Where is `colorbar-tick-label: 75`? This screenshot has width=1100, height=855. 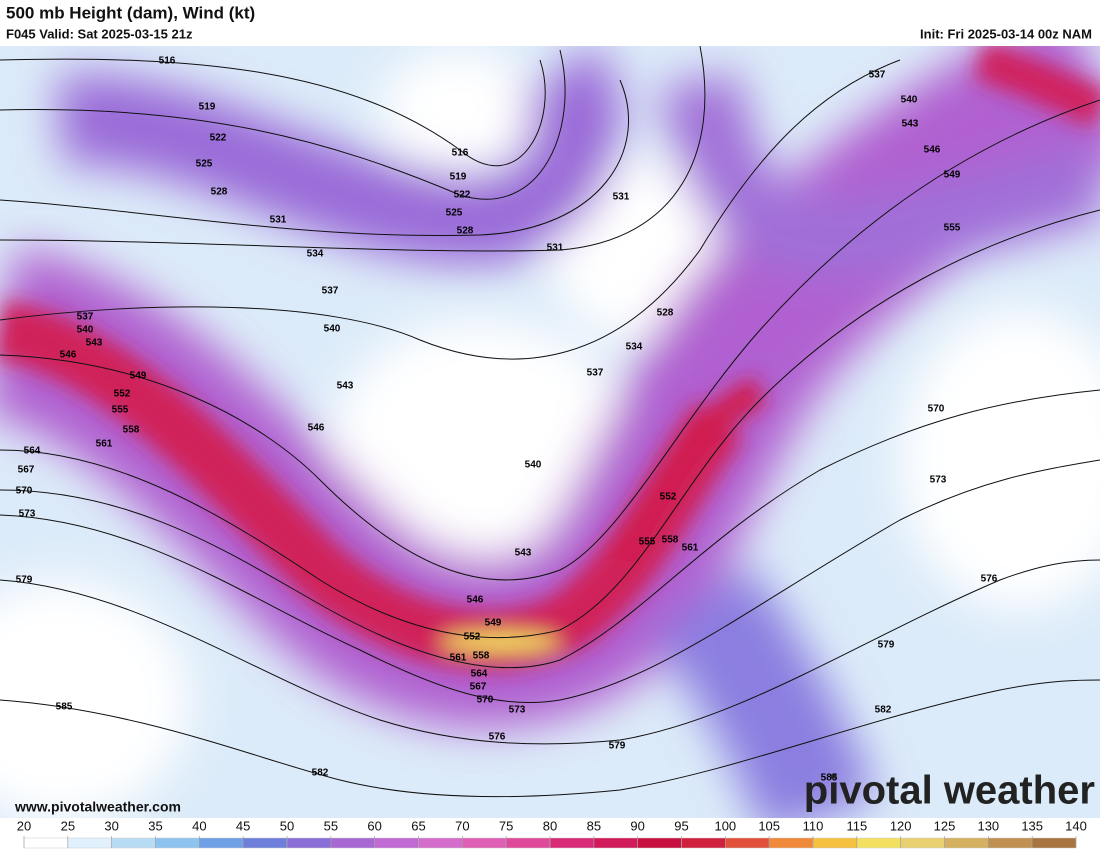
colorbar-tick-label: 75 is located at coordinates (506, 825).